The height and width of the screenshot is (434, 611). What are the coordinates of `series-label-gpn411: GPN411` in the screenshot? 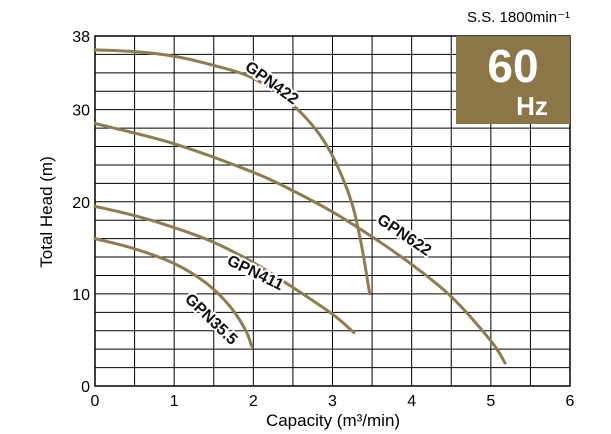 It's located at (255, 273).